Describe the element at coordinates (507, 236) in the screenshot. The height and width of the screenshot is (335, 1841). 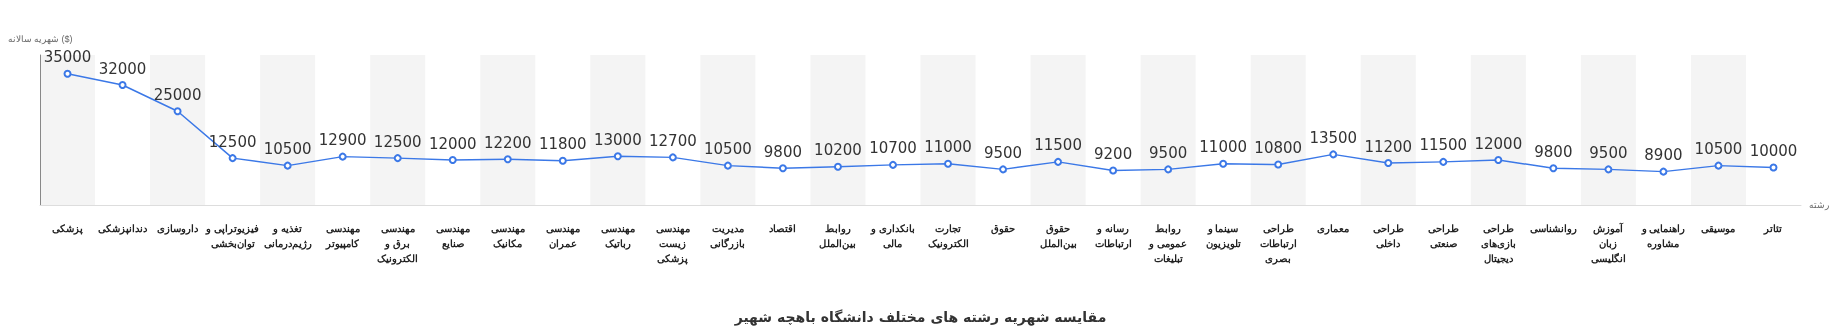
I see `x-tick-label: مهندسی مکانیک` at that location.